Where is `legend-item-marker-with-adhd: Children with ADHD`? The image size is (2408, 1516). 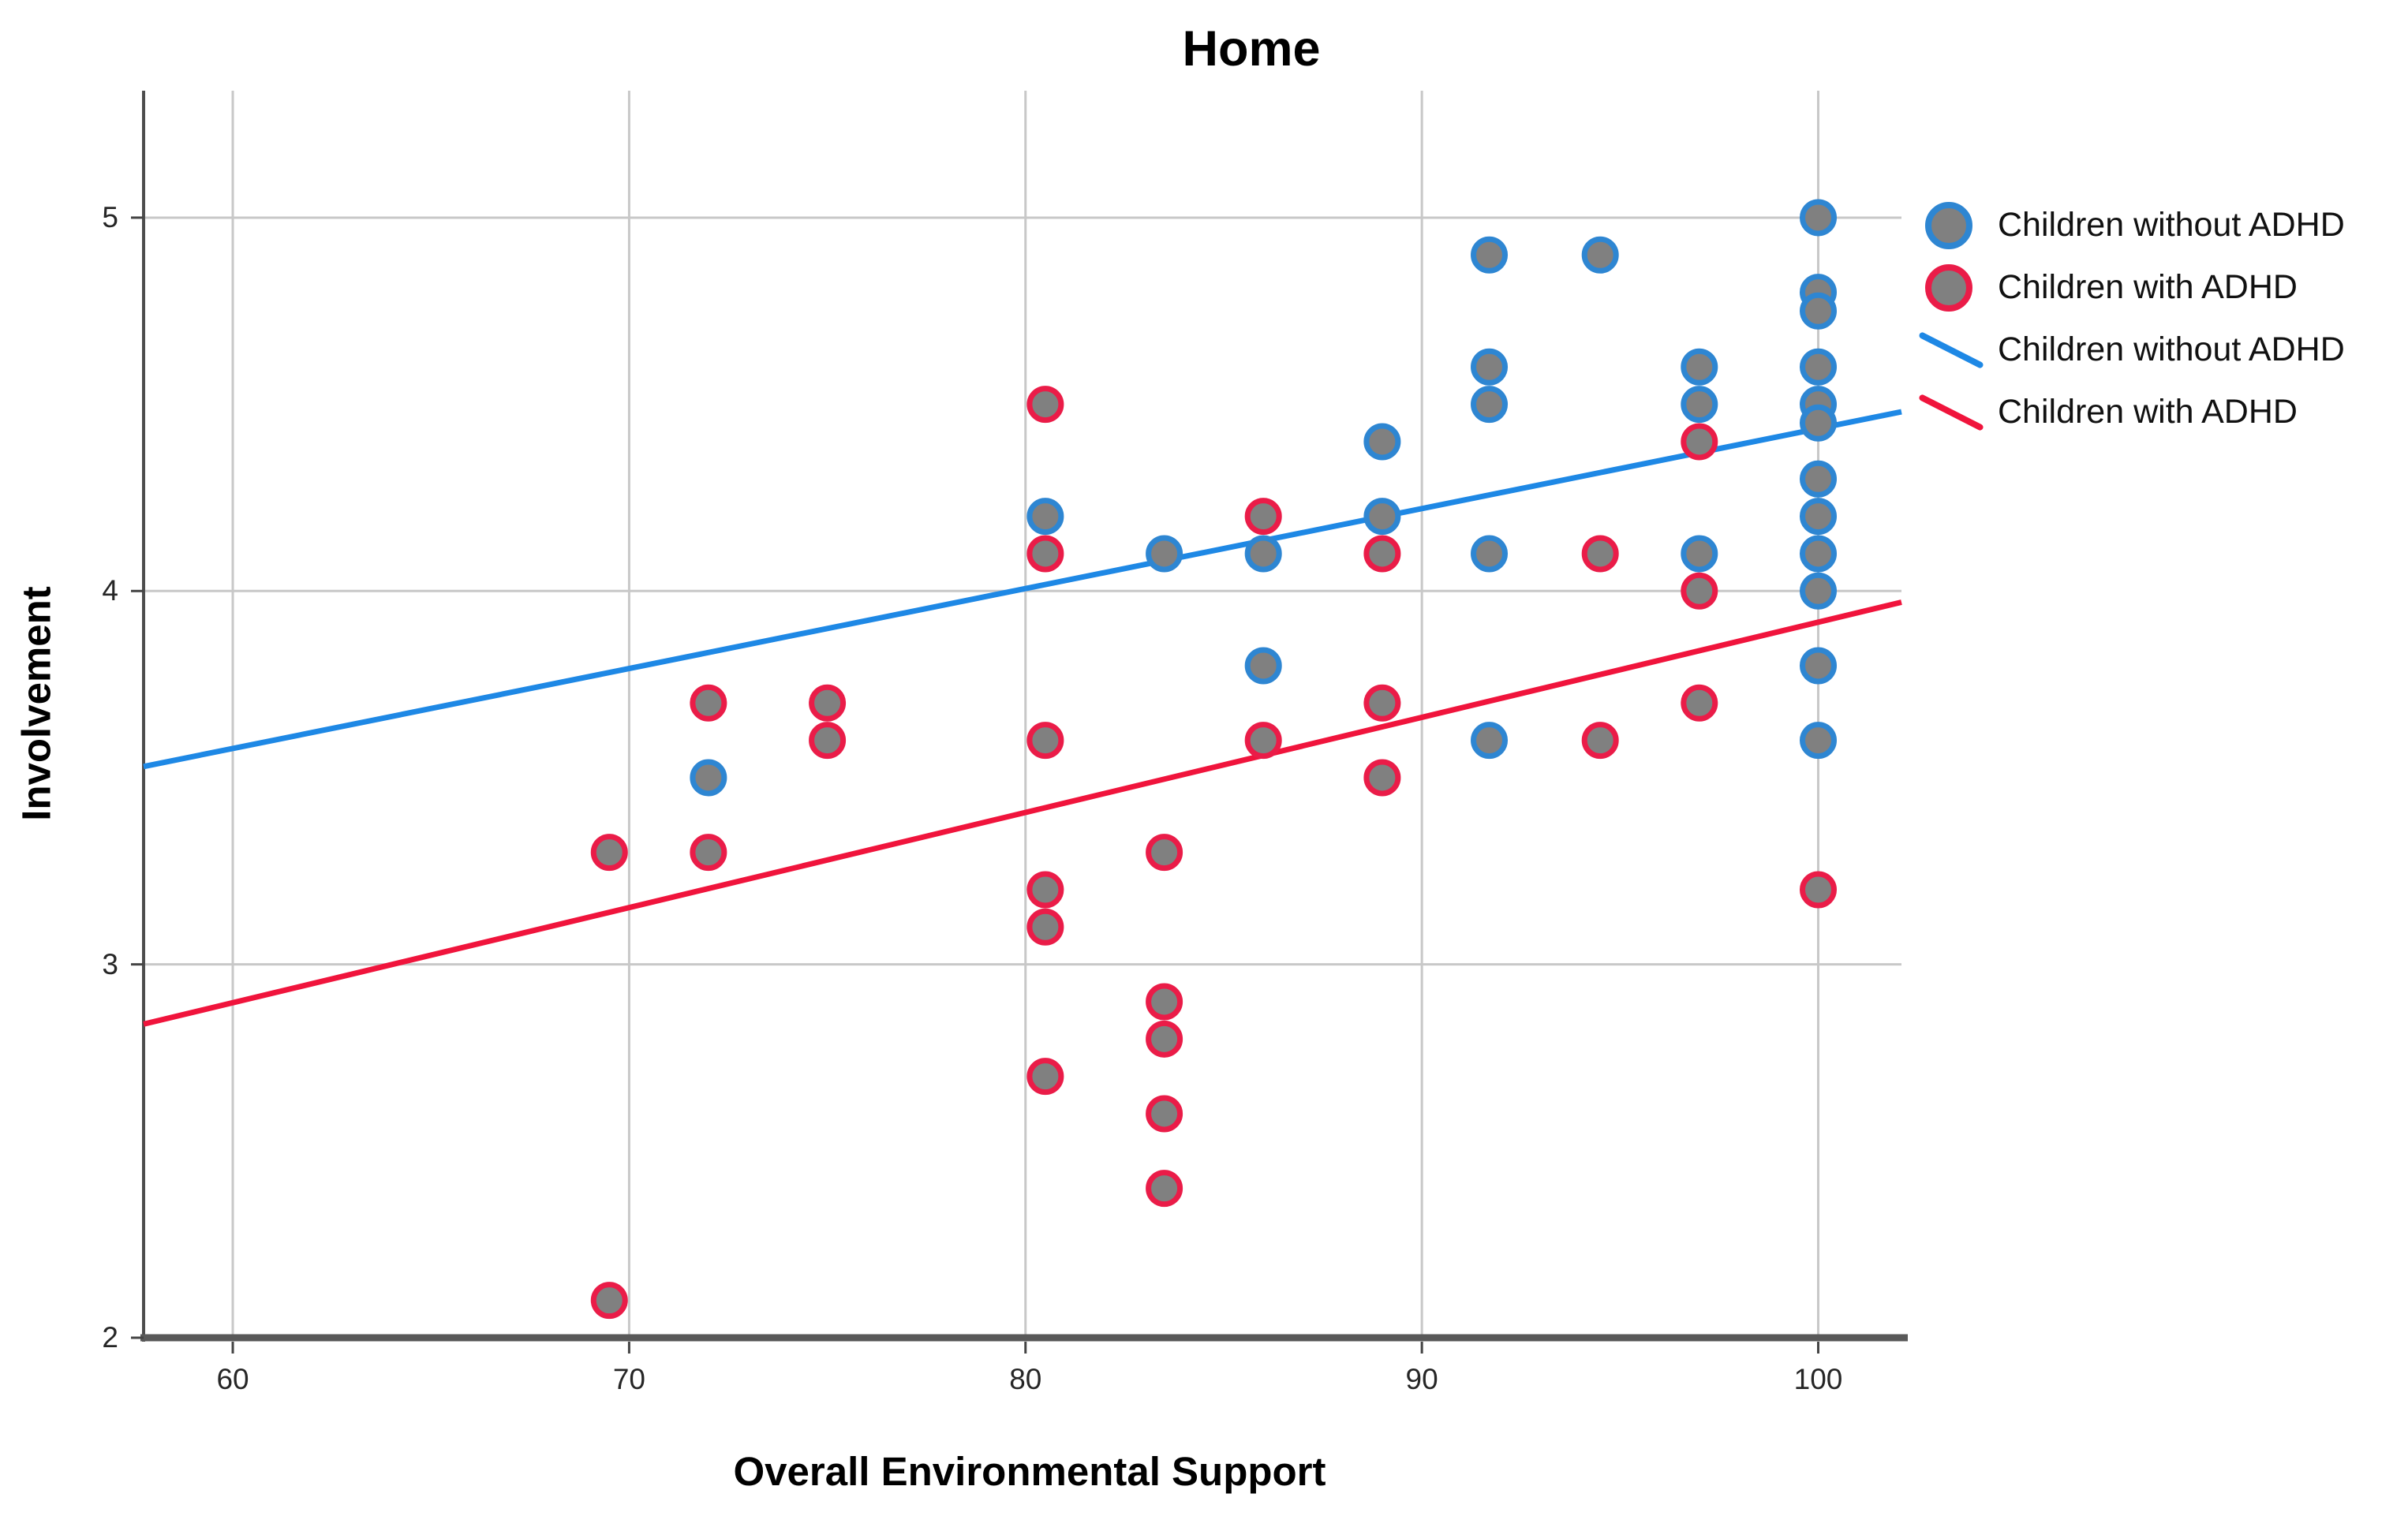 legend-item-marker-with-adhd: Children with ADHD is located at coordinates (2130, 287).